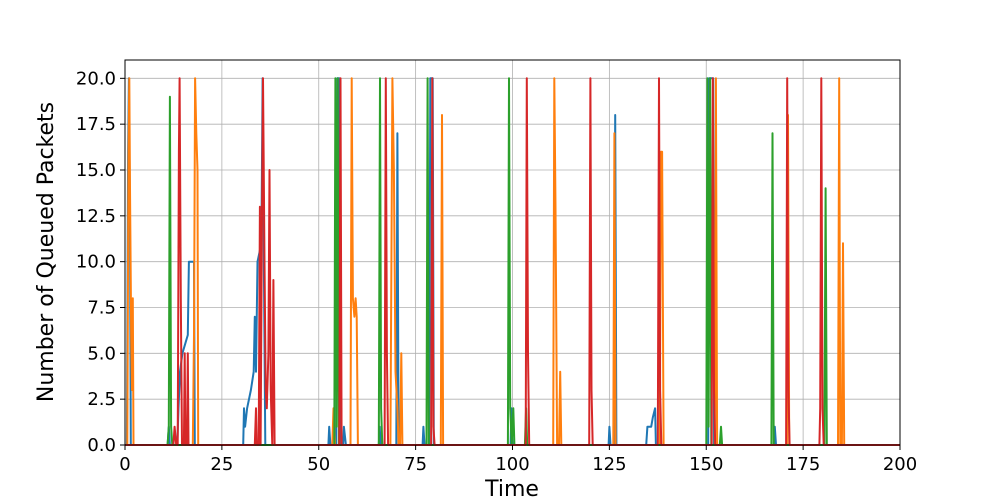 This screenshot has width=1000, height=500. I want to click on x-tick-label: 150, so click(706, 464).